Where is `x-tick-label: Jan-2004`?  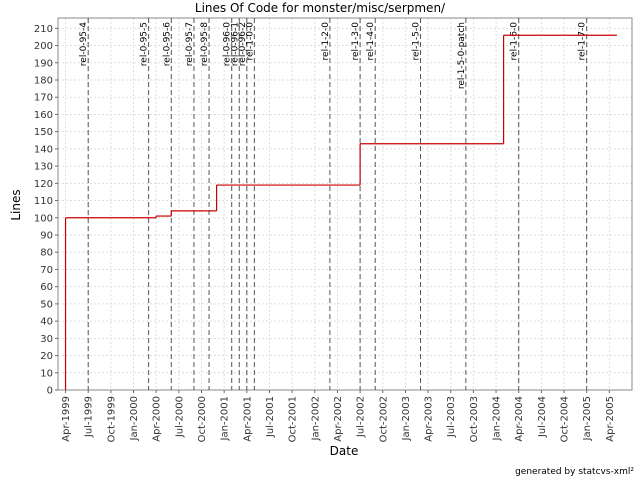 x-tick-label: Jan-2004 is located at coordinates (497, 418).